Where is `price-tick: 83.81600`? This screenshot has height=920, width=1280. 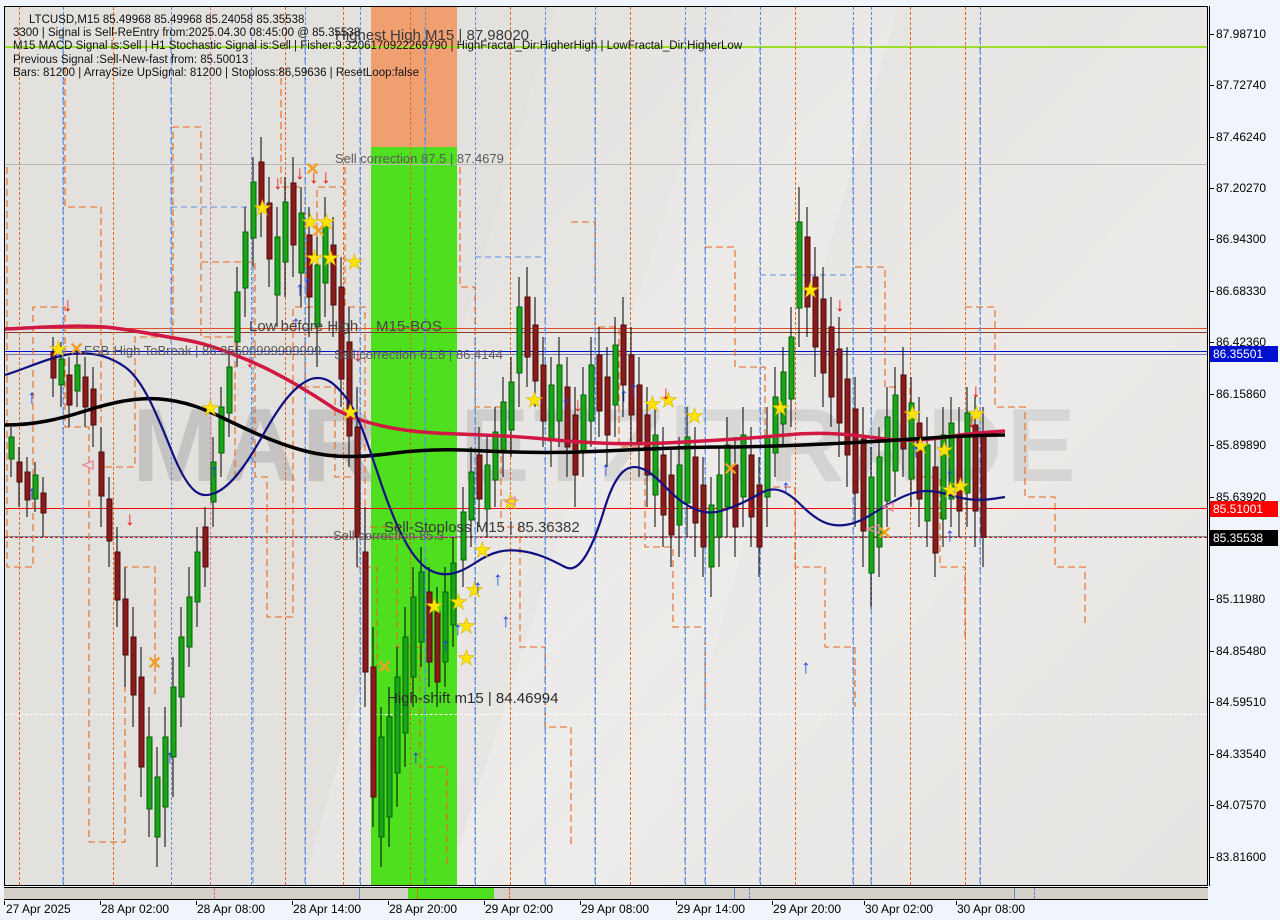 price-tick: 83.81600 is located at coordinates (1245, 857).